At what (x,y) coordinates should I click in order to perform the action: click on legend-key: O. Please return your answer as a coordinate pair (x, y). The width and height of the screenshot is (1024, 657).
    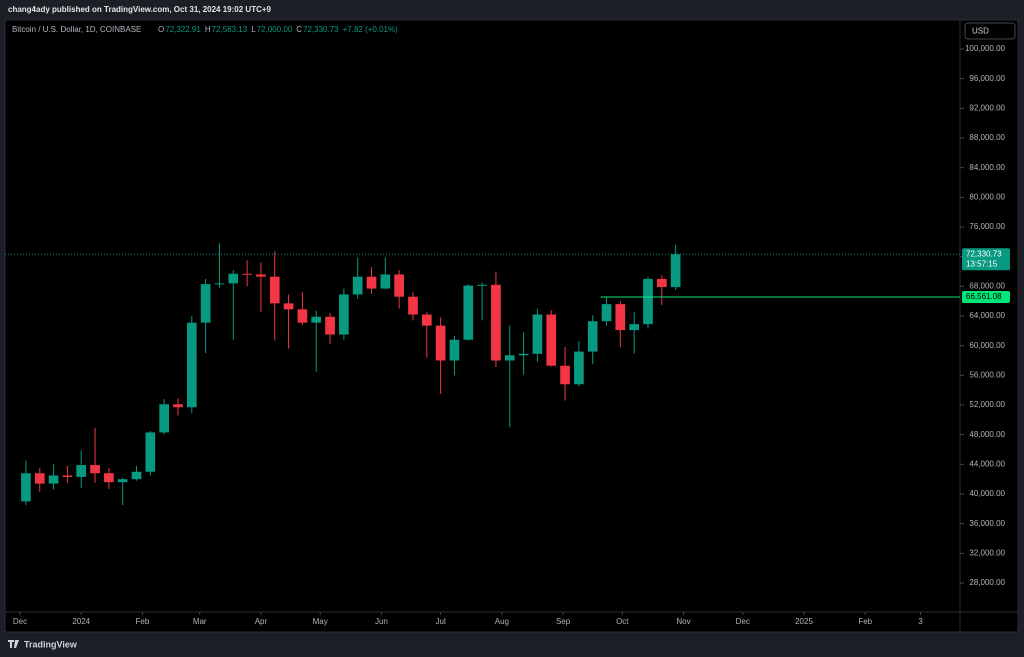
    Looking at the image, I should click on (161, 29).